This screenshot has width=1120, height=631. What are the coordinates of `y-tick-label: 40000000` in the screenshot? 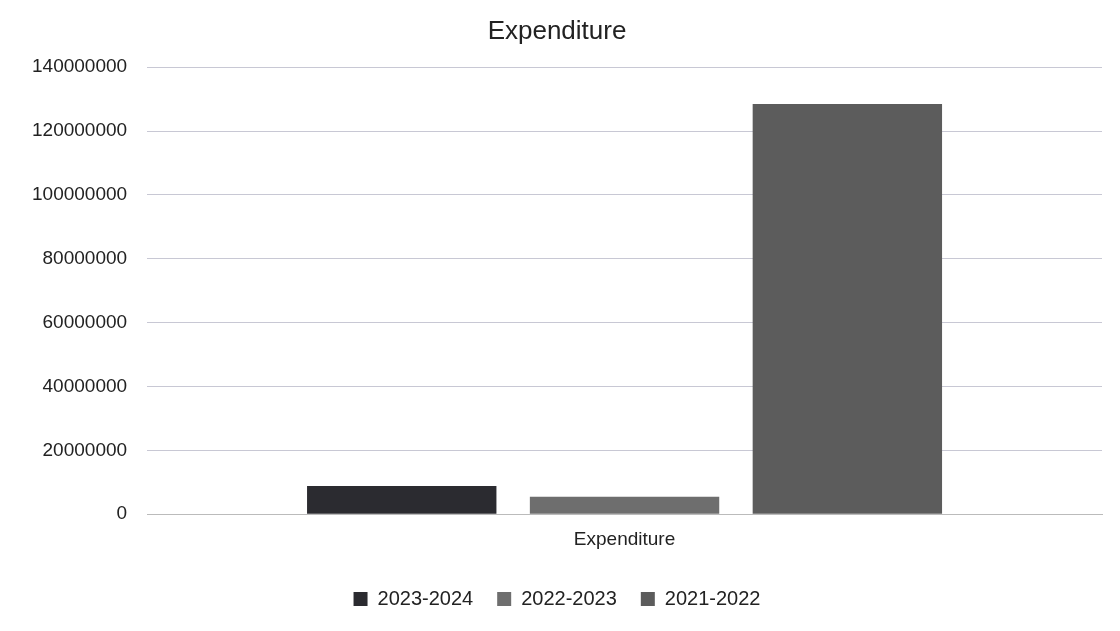 It's located at (85, 385).